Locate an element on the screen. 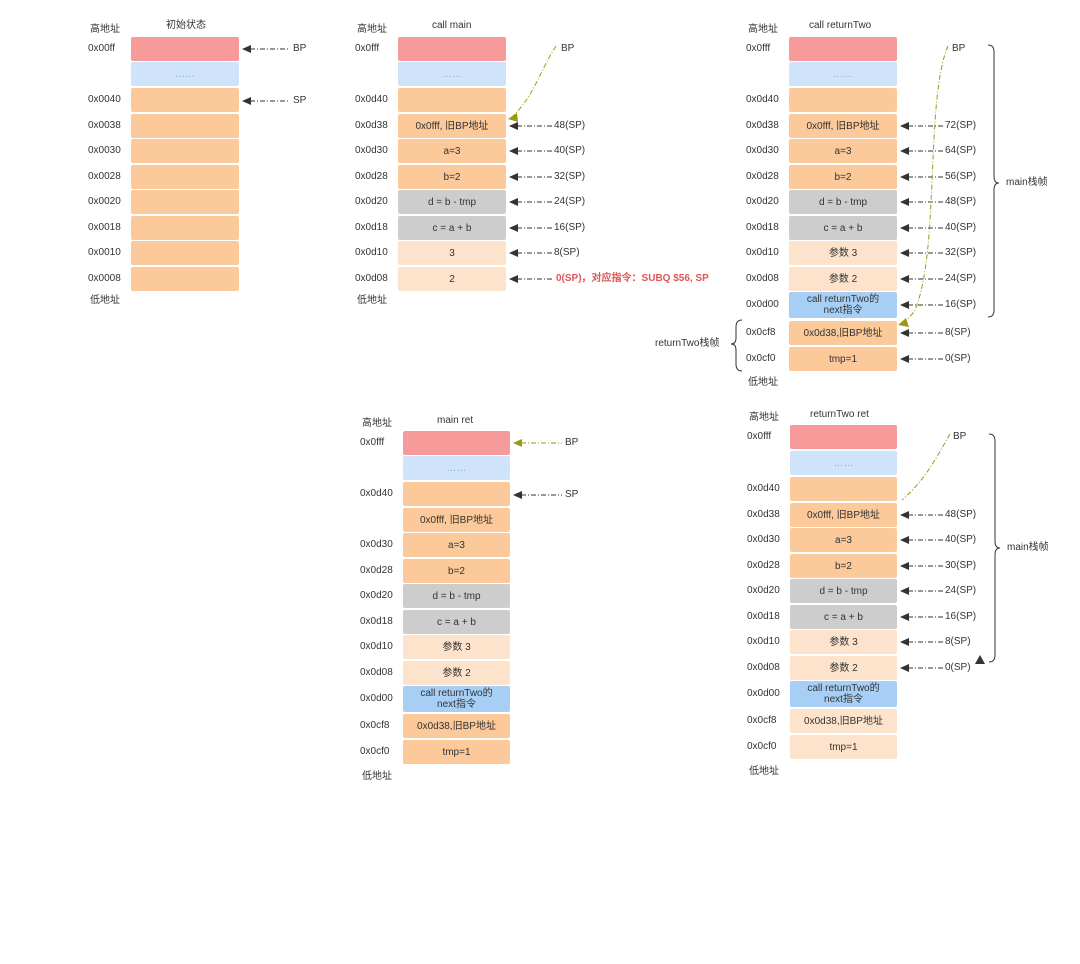 The image size is (1080, 964). call-main-stack-cell is located at coordinates (452, 49).